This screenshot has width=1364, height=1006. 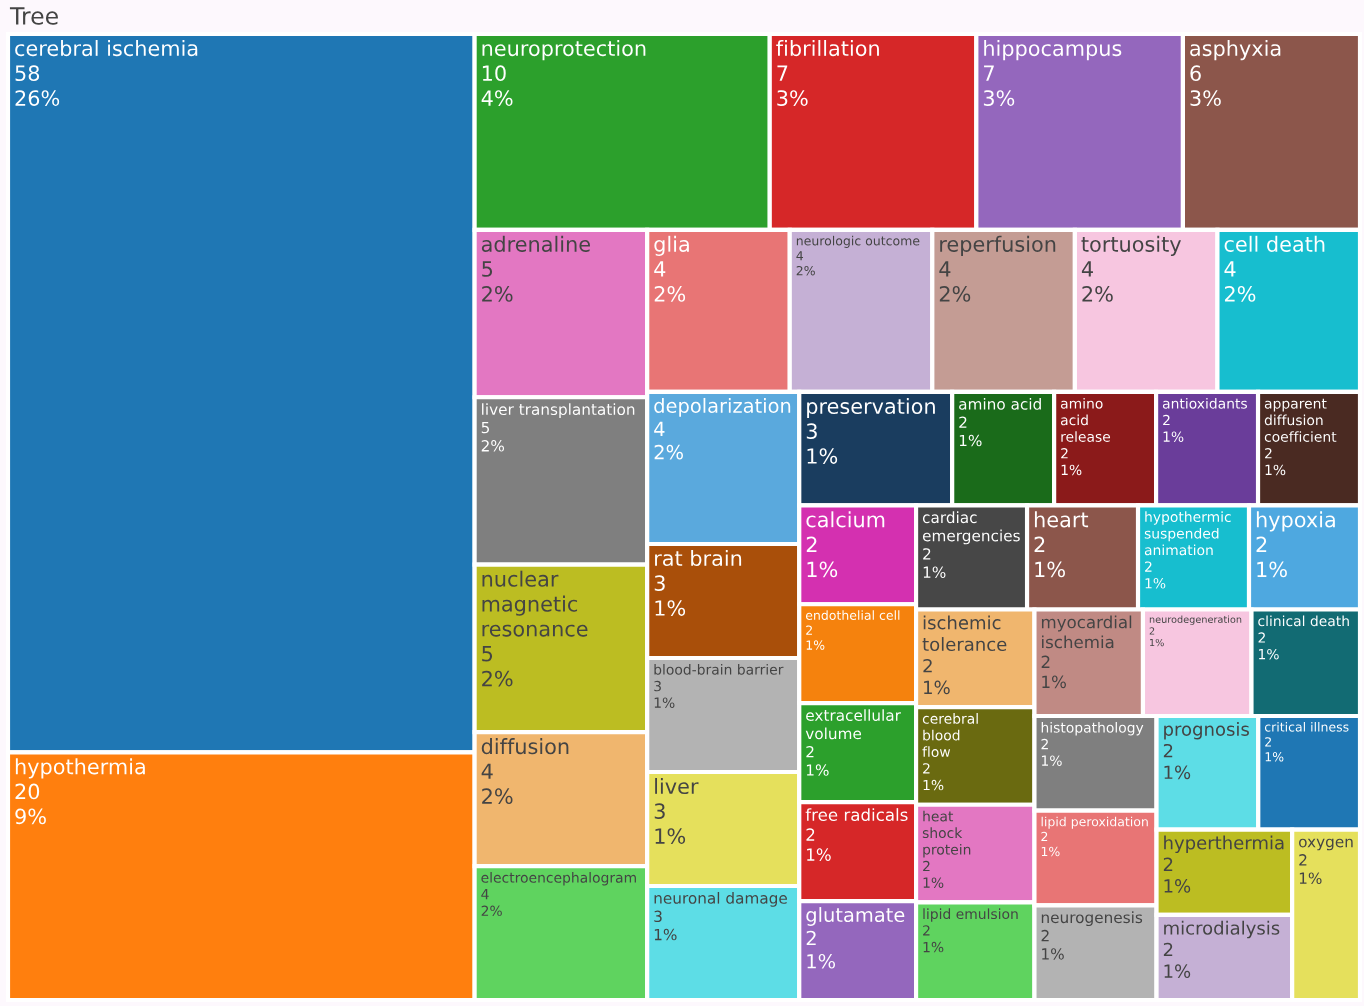 I want to click on category-label: heart, so click(x=1061, y=519).